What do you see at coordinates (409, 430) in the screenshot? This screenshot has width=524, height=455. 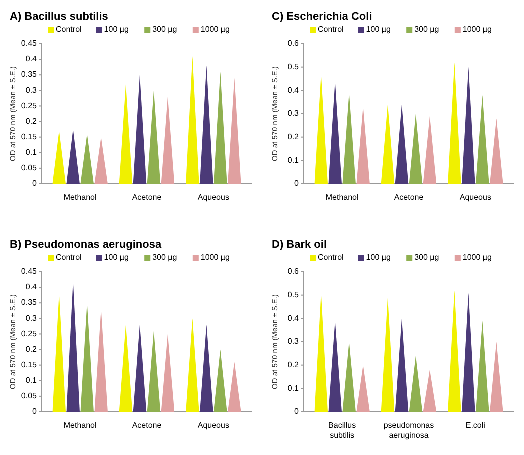 I see `x-tick-label: pseudomonas aeruginosa` at bounding box center [409, 430].